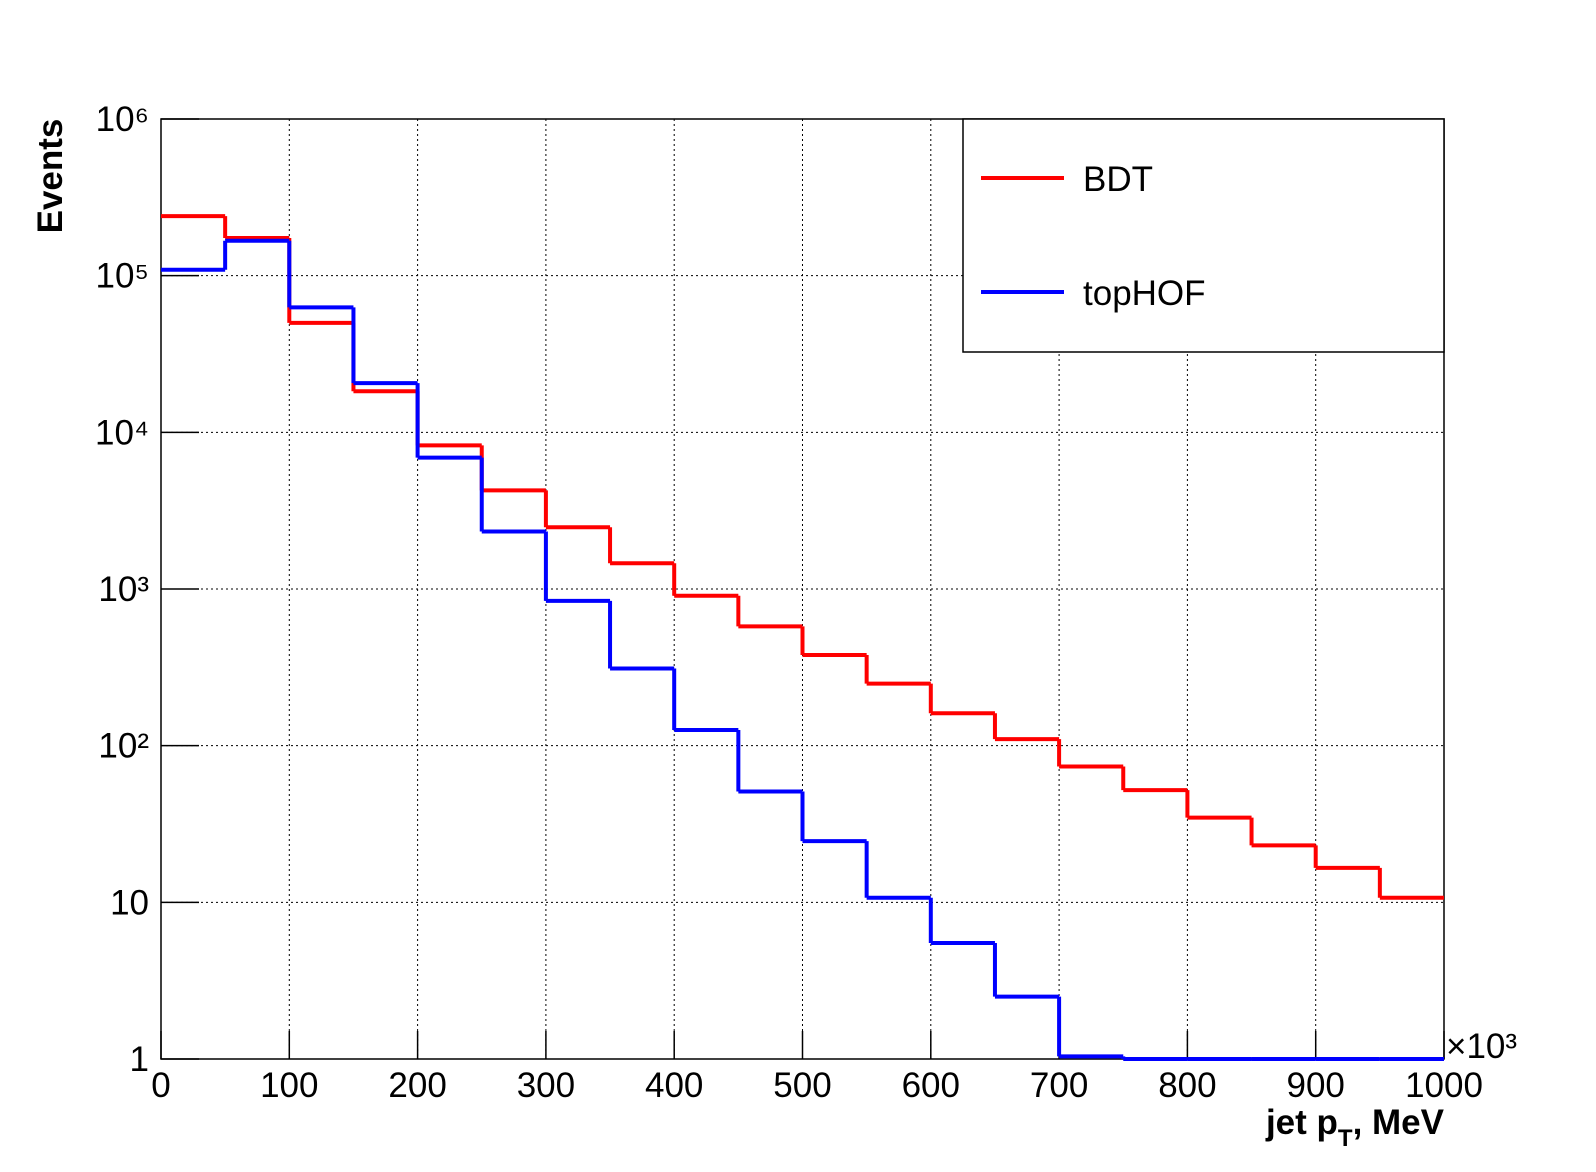  What do you see at coordinates (139, 1059) in the screenshot?
I see `y-tick-label: 1` at bounding box center [139, 1059].